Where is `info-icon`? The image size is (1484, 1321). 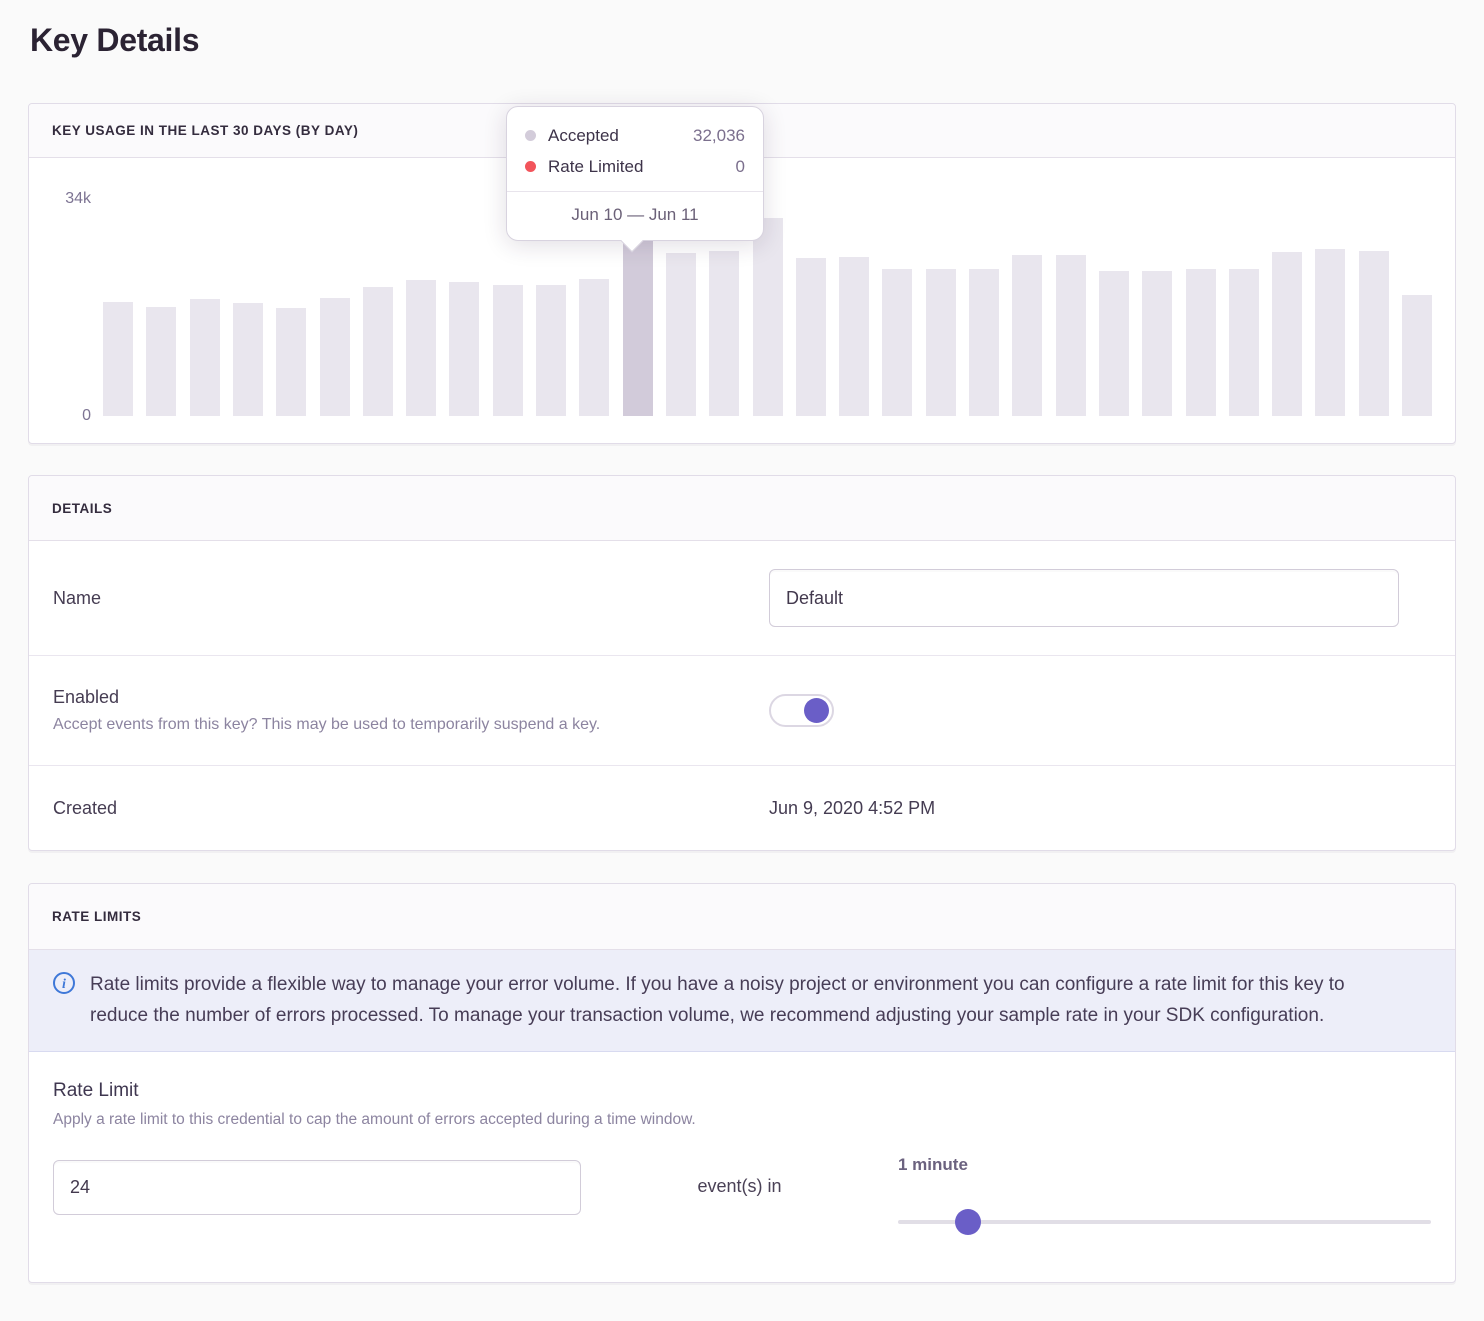
info-icon is located at coordinates (64, 983).